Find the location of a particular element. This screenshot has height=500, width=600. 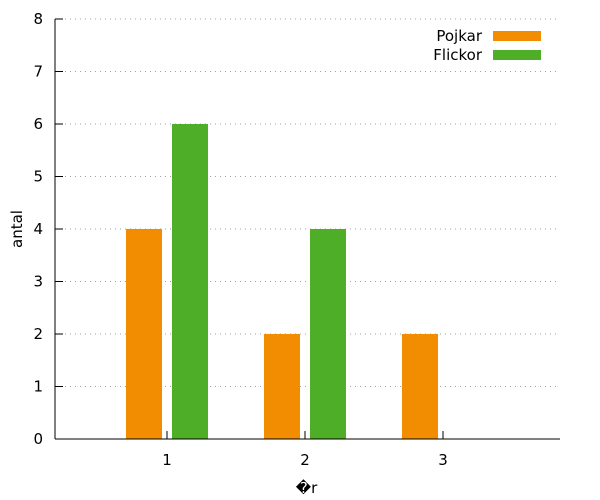

y-tick-label: 6 is located at coordinates (38, 124).